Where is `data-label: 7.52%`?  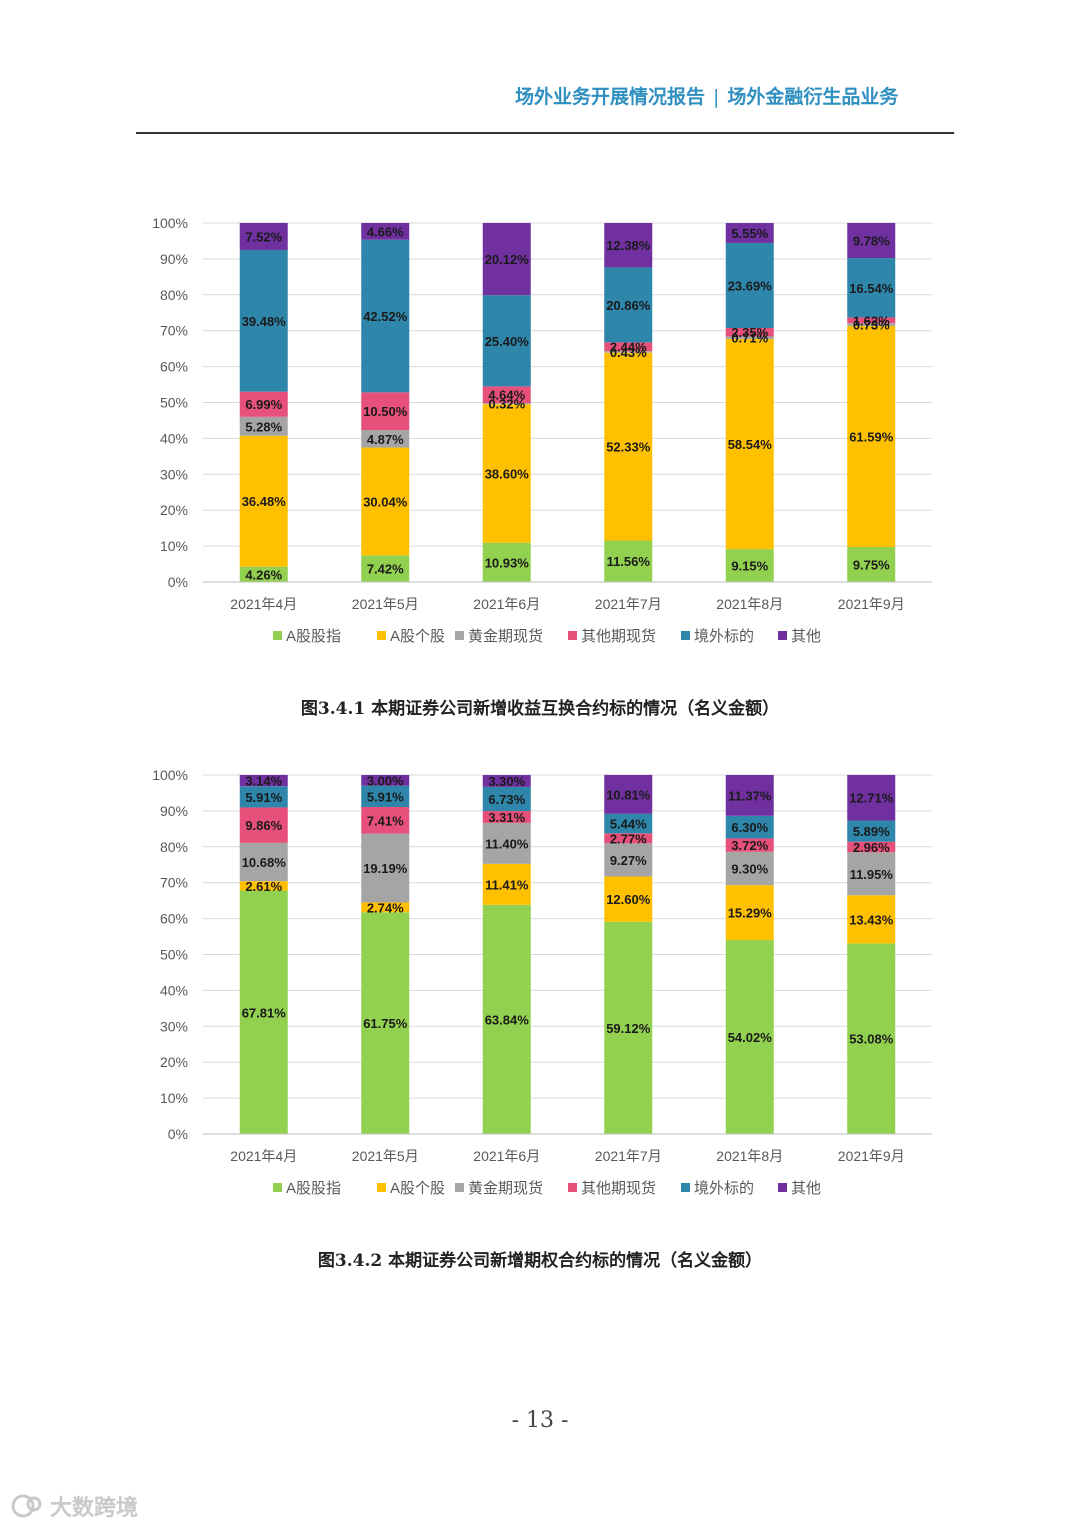
data-label: 7.52% is located at coordinates (263, 236).